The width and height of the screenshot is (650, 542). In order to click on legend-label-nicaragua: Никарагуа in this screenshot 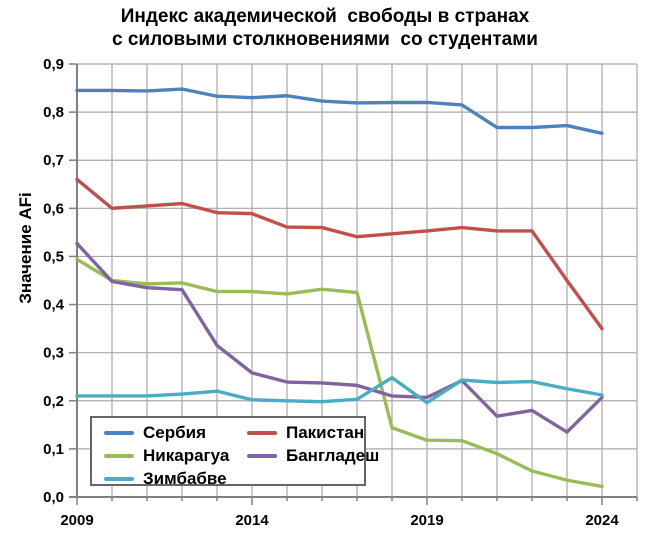, I will do `click(186, 455)`.